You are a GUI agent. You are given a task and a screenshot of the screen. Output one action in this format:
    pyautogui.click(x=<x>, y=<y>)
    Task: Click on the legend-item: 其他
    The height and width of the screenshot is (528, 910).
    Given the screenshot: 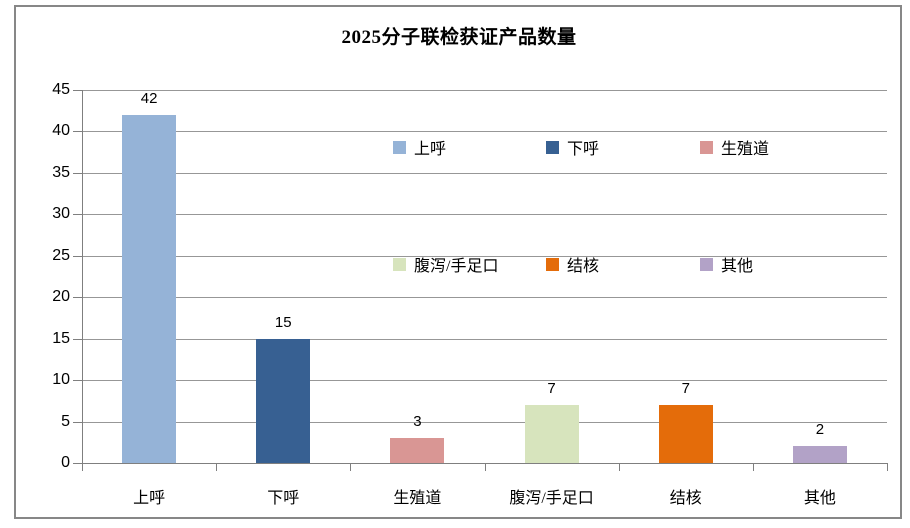 What is the action you would take?
    pyautogui.click(x=727, y=265)
    